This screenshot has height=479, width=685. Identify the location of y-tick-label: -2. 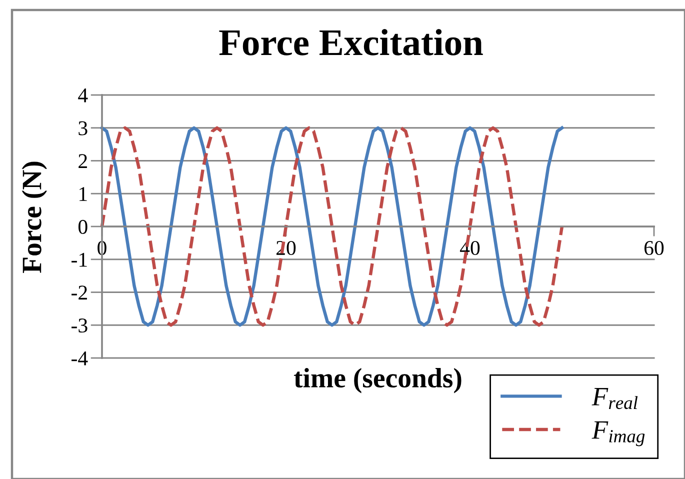
(79, 293).